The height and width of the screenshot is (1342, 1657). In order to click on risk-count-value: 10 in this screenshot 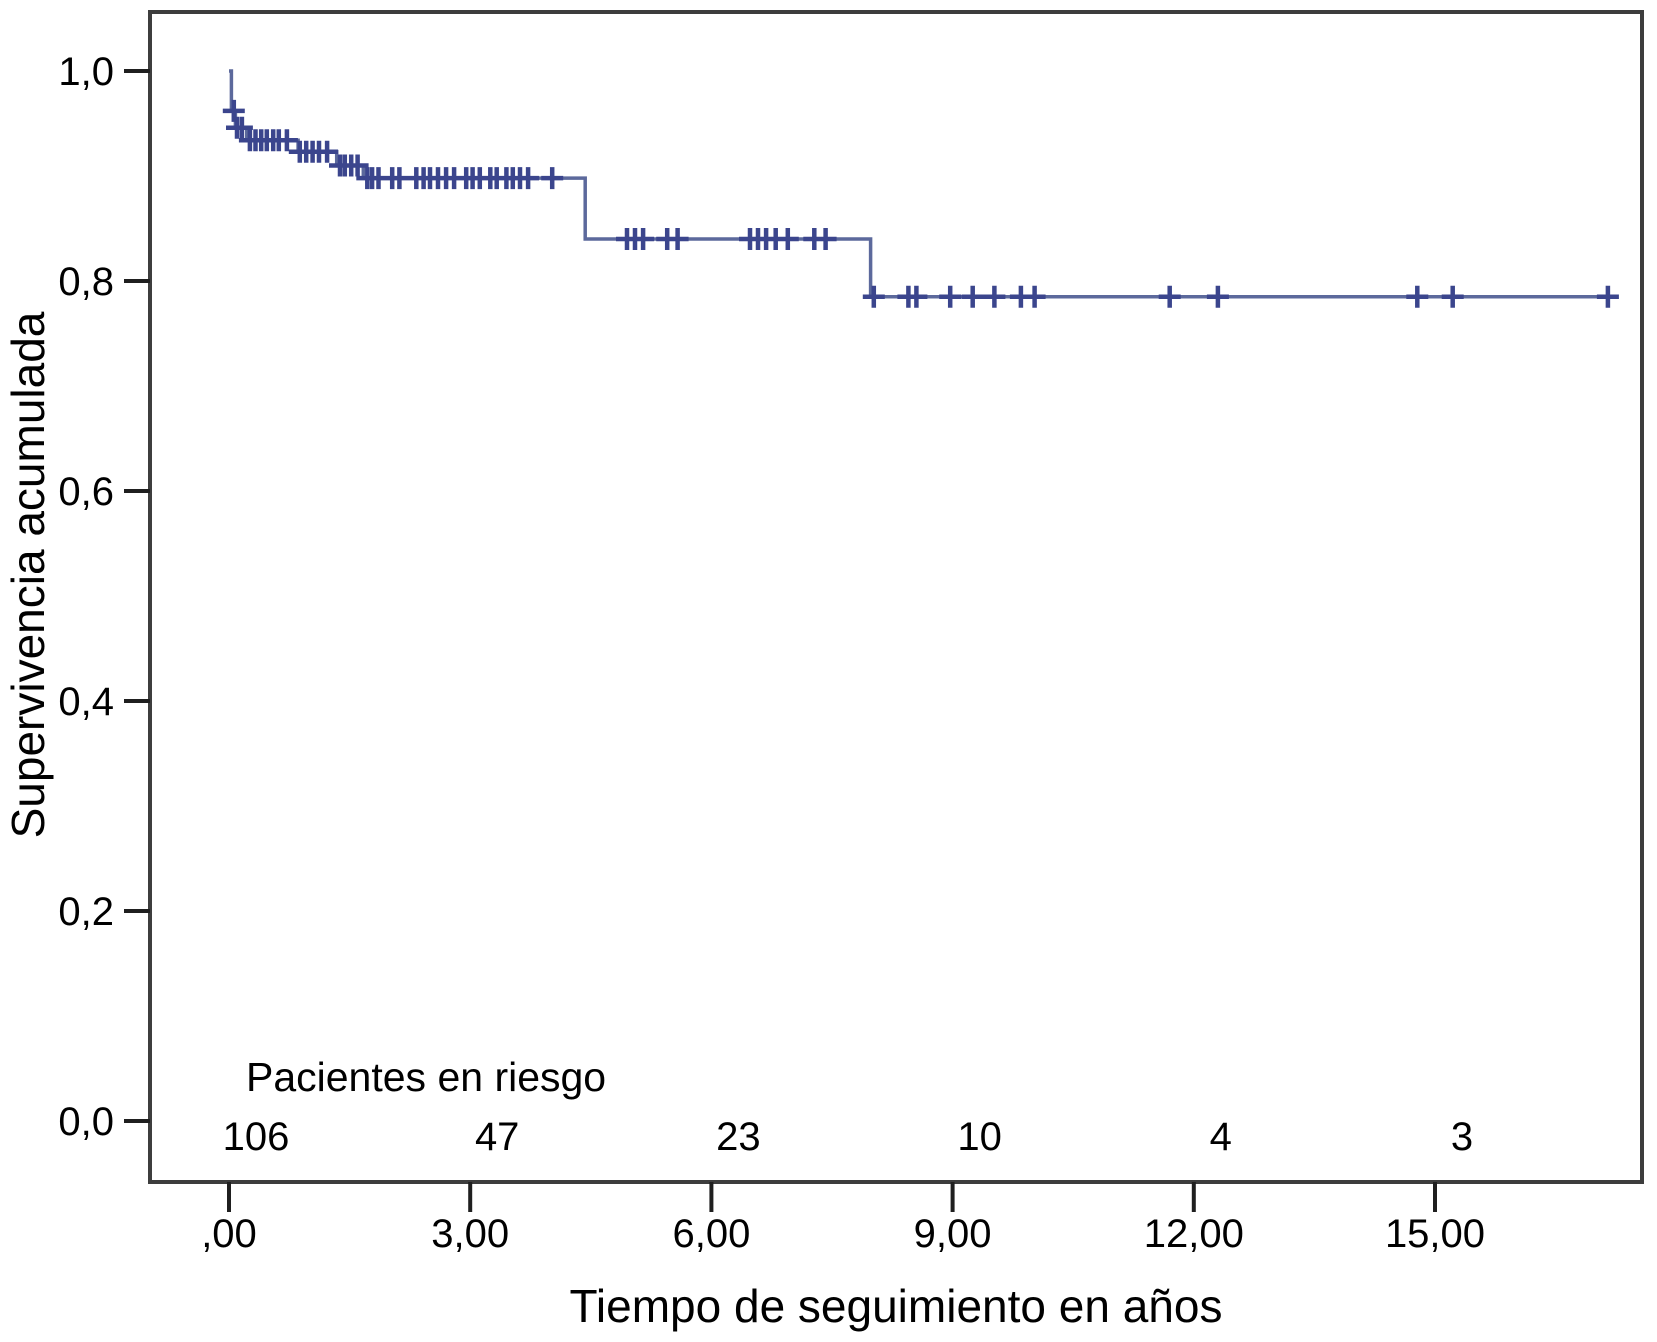, I will do `click(979, 1137)`.